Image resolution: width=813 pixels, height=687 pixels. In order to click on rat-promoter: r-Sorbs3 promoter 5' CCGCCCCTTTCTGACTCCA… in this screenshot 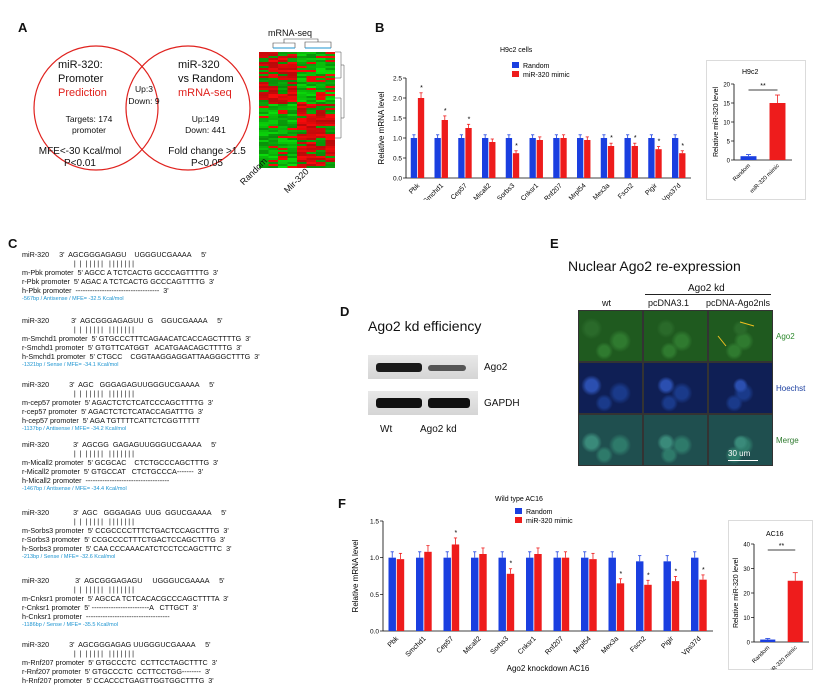, I will do `click(124, 539)`.